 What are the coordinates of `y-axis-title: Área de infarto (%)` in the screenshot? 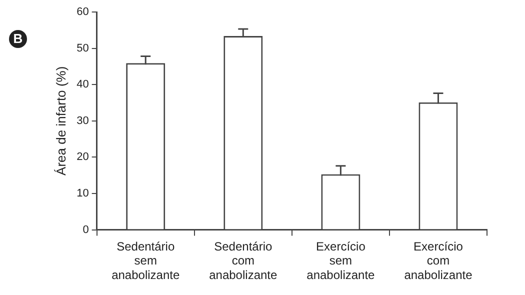 It's located at (60, 121).